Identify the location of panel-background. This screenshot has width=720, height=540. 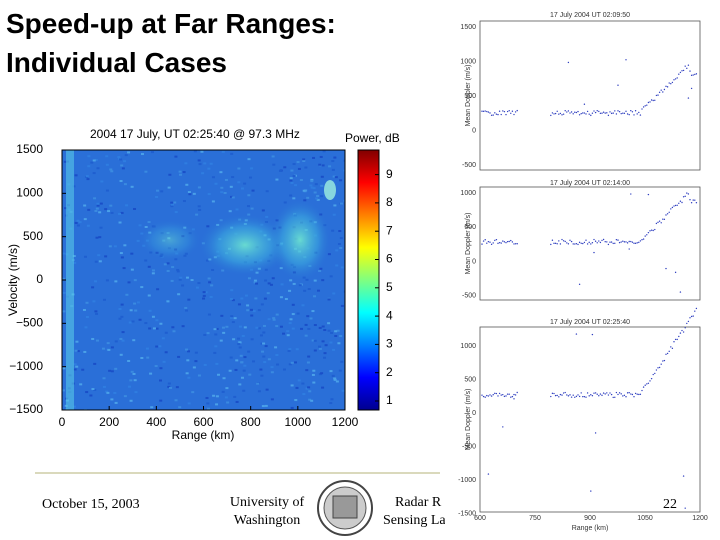
(575, 238).